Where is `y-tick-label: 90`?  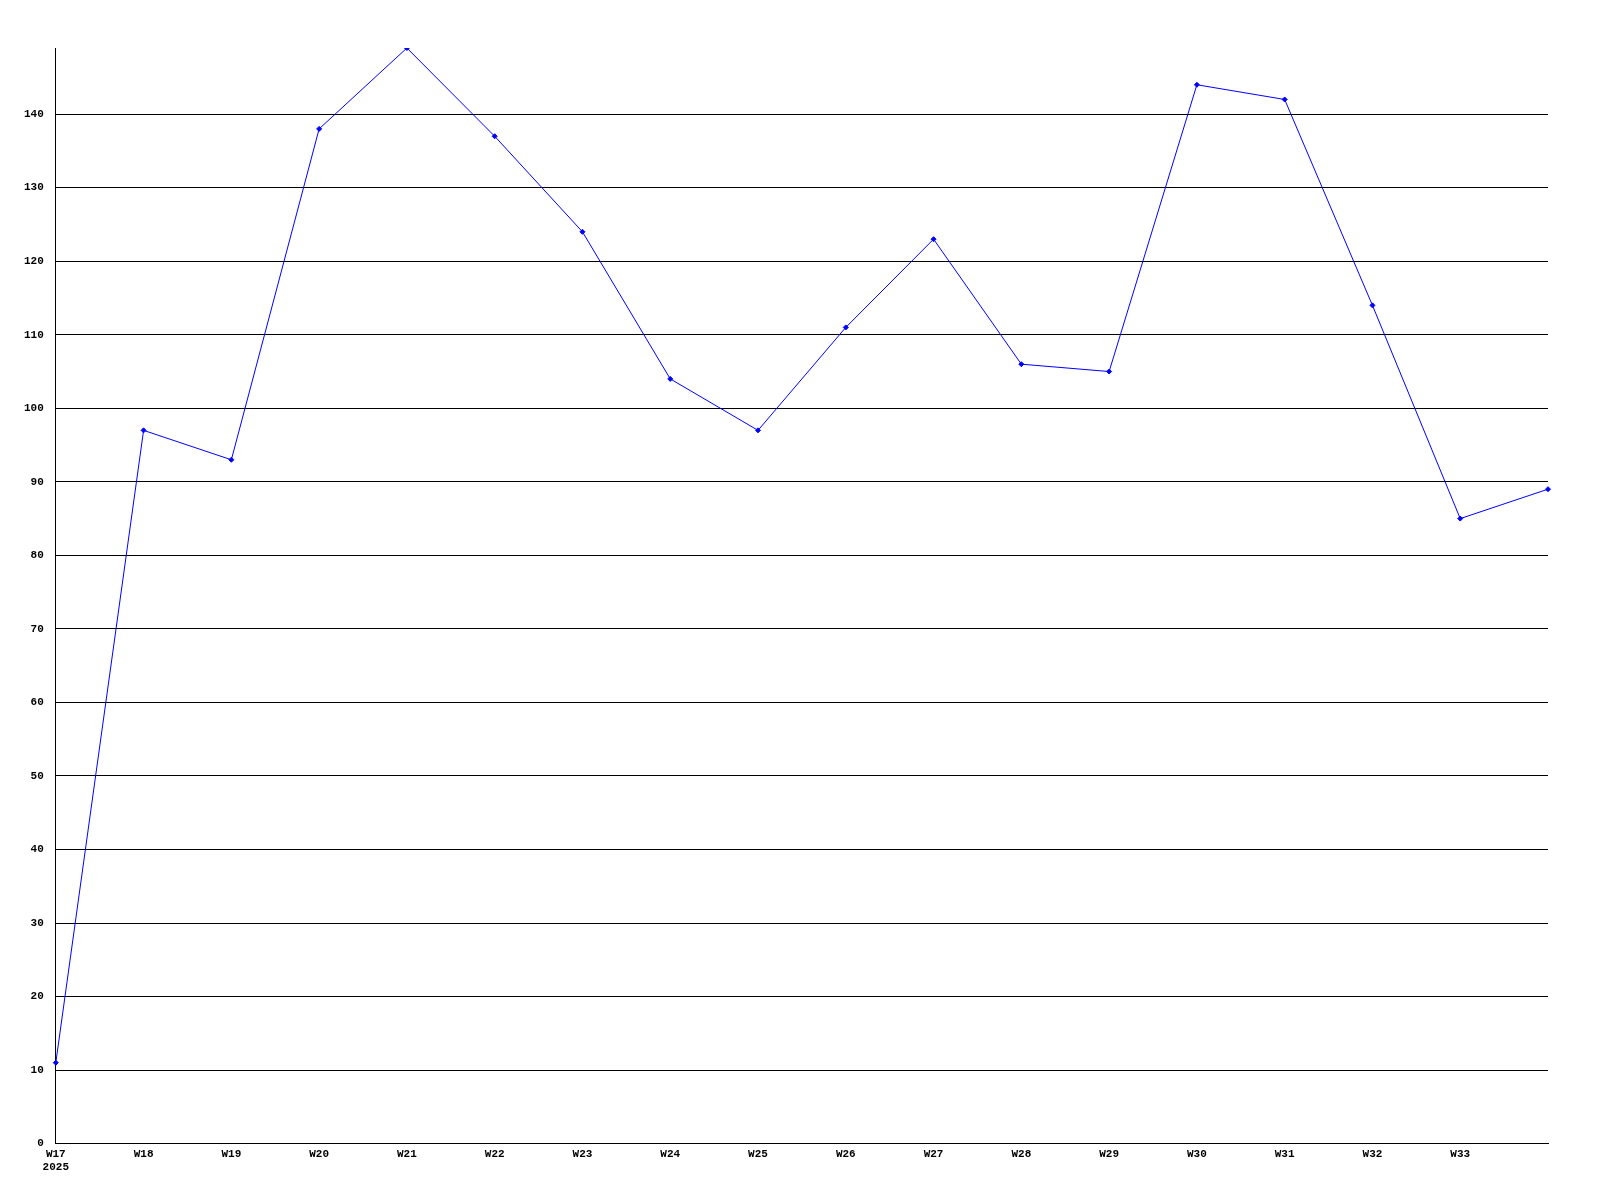 y-tick-label: 90 is located at coordinates (37, 481).